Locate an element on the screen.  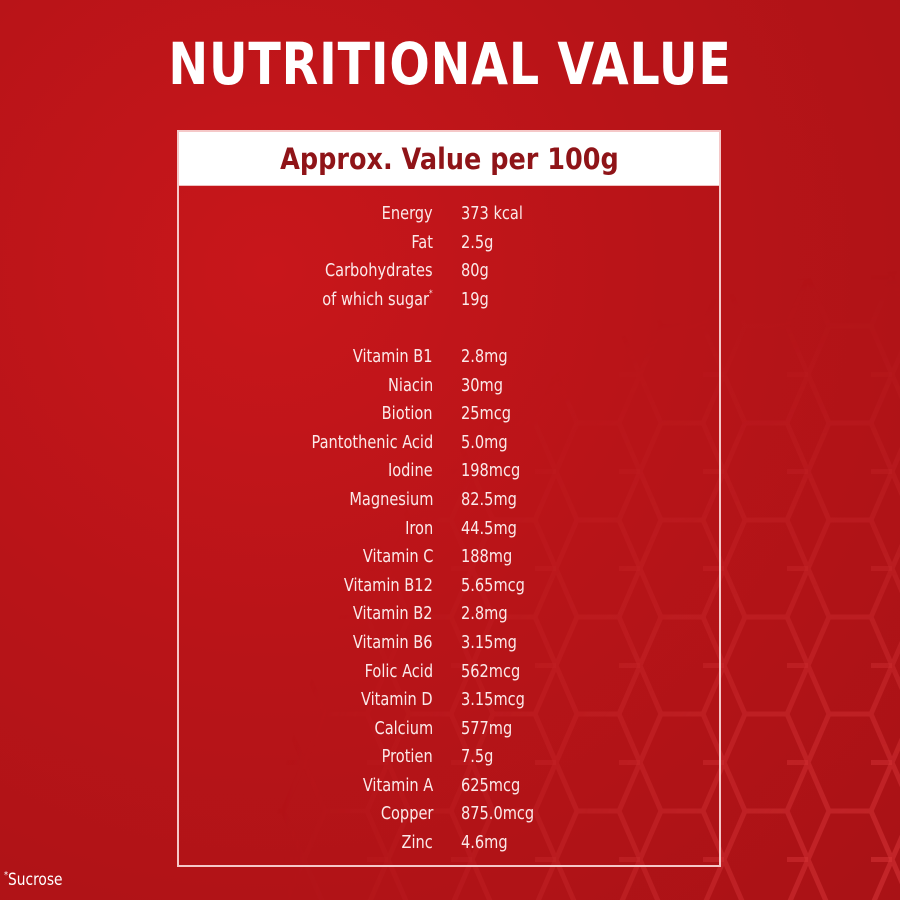
nutrient-row: Folic Acid 562mcg is located at coordinates (449, 672).